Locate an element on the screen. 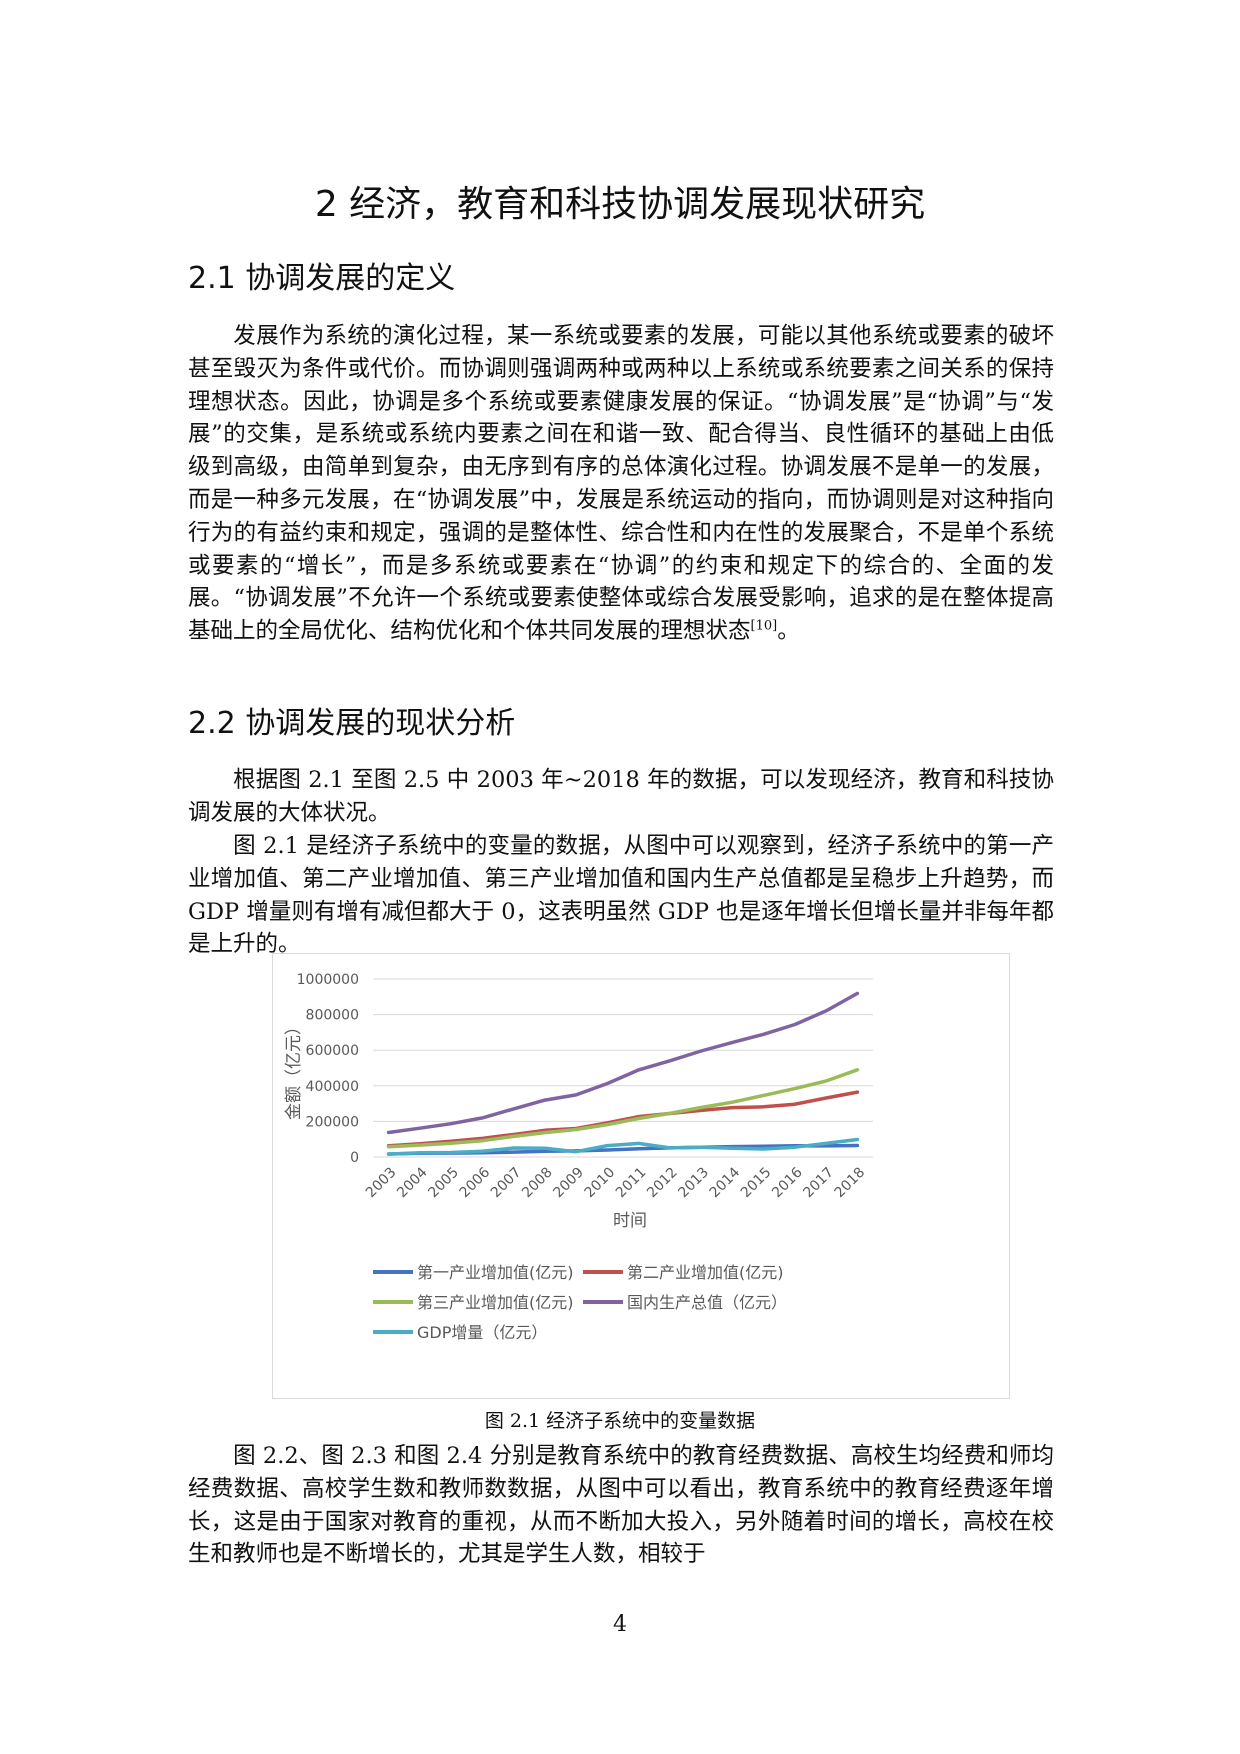 This screenshot has width=1240, height=1754. legend-label: GDP增量（亿元） is located at coordinates (482, 1332).